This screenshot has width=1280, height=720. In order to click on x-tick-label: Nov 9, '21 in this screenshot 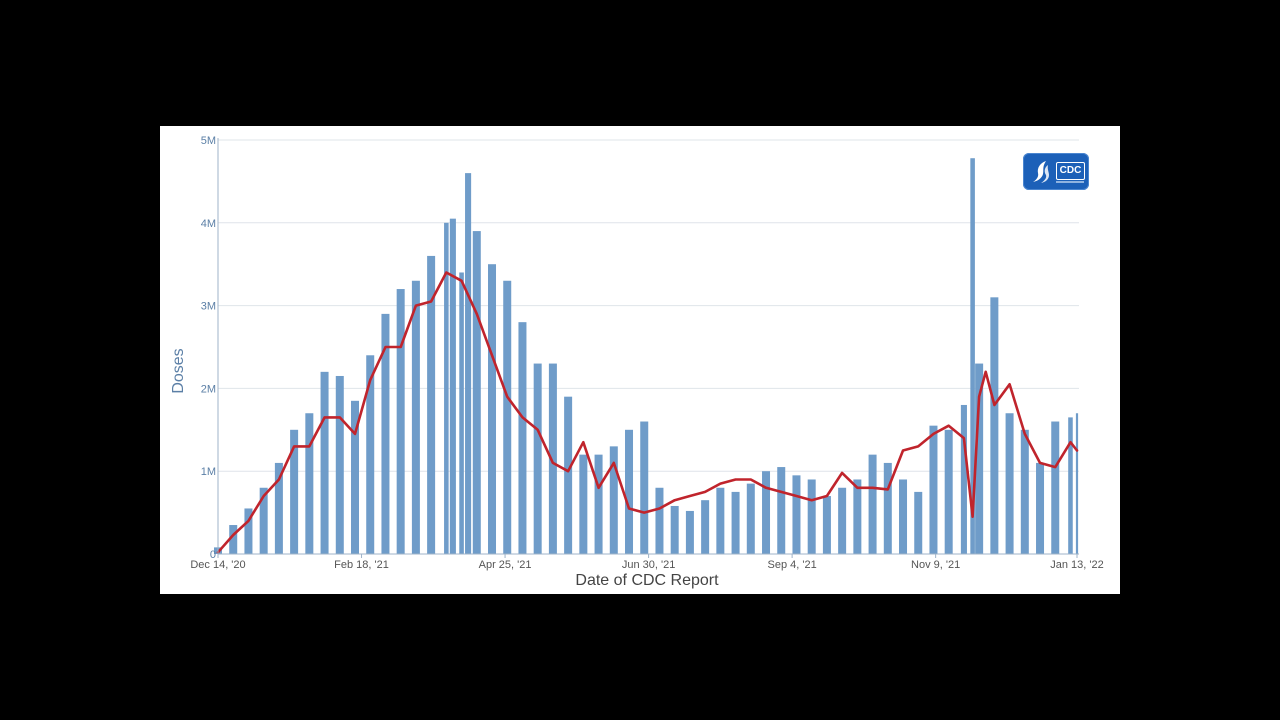, I will do `click(935, 565)`.